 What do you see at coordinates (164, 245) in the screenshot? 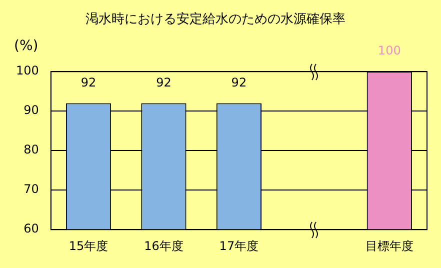
I see `x-tick-label: 16年度` at bounding box center [164, 245].